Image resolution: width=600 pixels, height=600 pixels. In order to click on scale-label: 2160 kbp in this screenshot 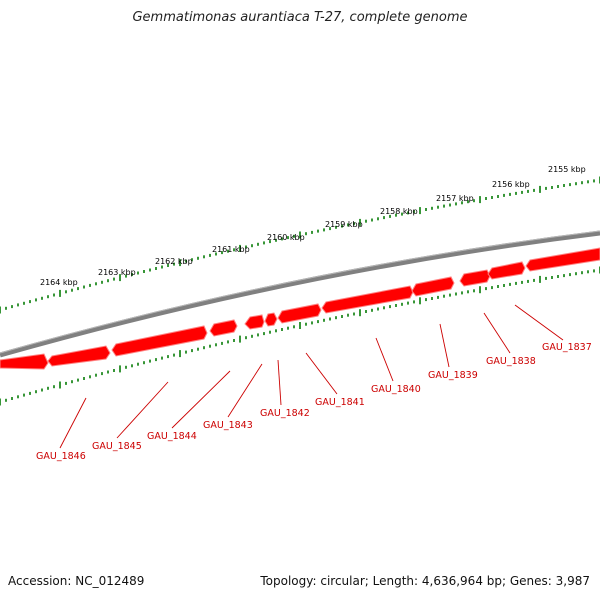, I will do `click(286, 237)`.